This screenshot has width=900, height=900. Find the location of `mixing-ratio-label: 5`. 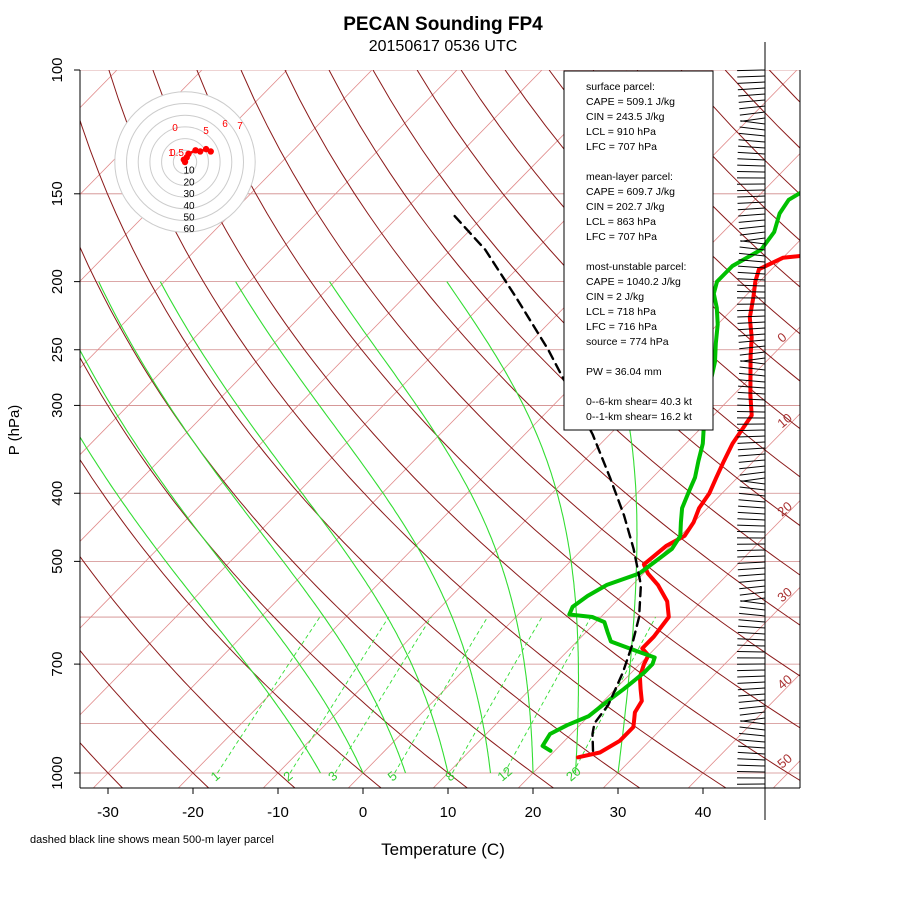

mixing-ratio-label: 5 is located at coordinates (392, 776).